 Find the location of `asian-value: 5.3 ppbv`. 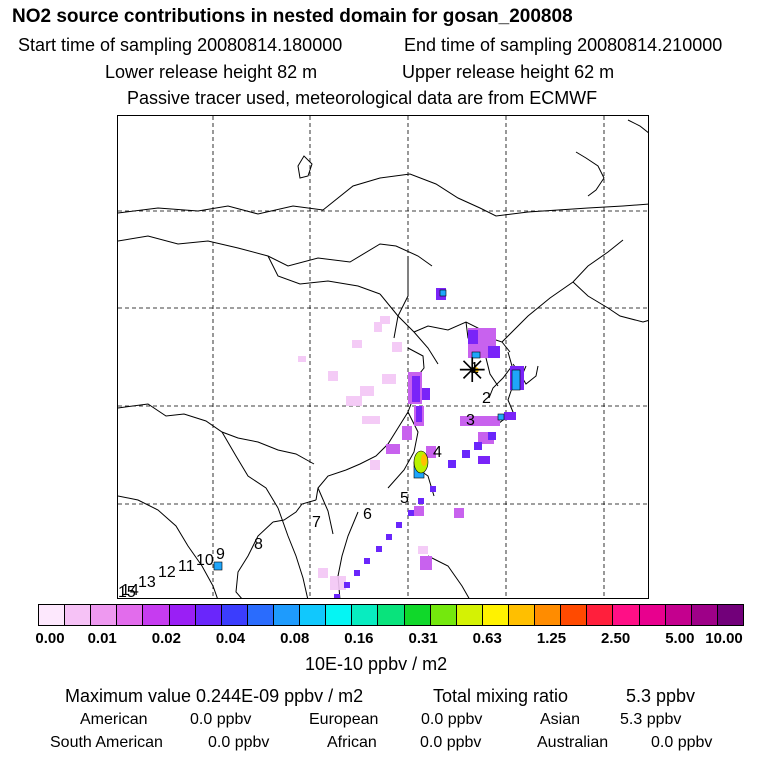

asian-value: 5.3 ppbv is located at coordinates (651, 719).